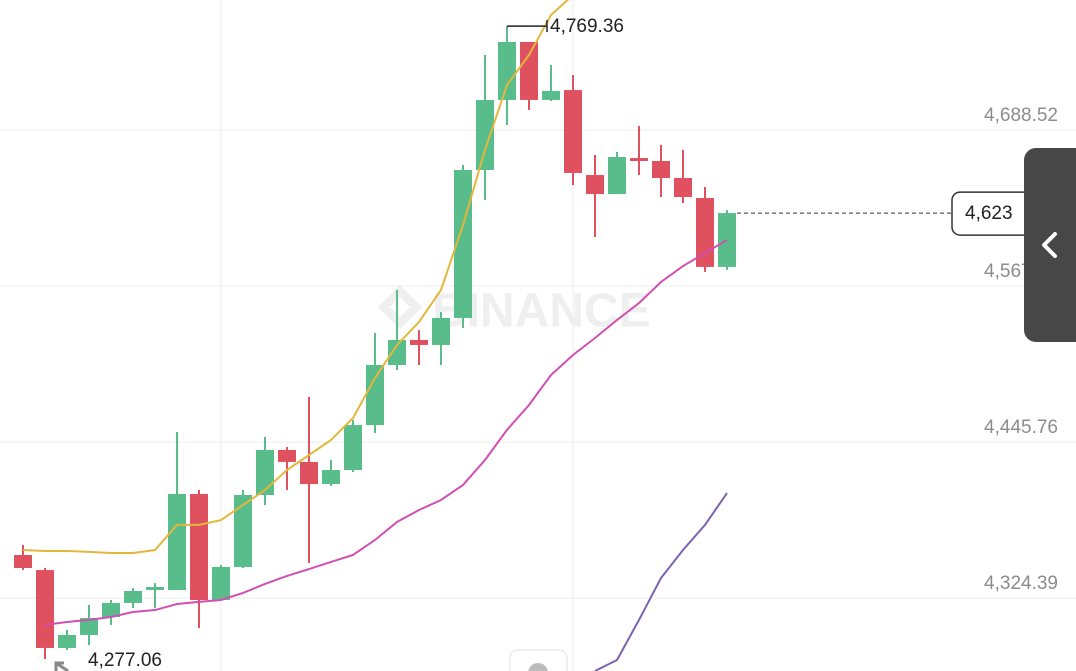  Describe the element at coordinates (1021, 583) in the screenshot. I see `y-tick-label: 4,324.39` at that location.